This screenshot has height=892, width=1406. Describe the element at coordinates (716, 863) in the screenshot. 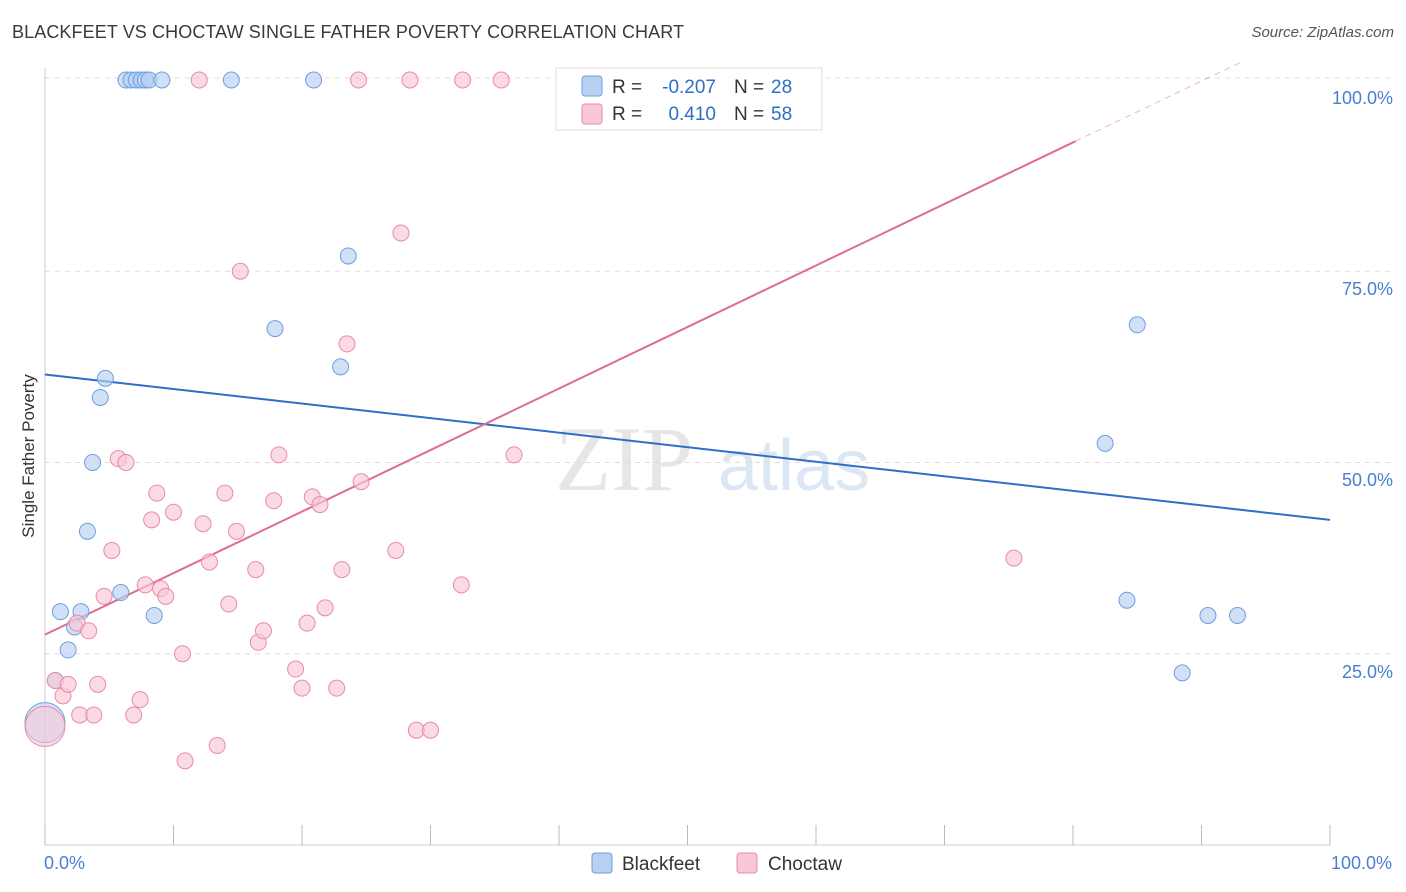

I see `series-legend: Blackfeet Choctaw` at that location.